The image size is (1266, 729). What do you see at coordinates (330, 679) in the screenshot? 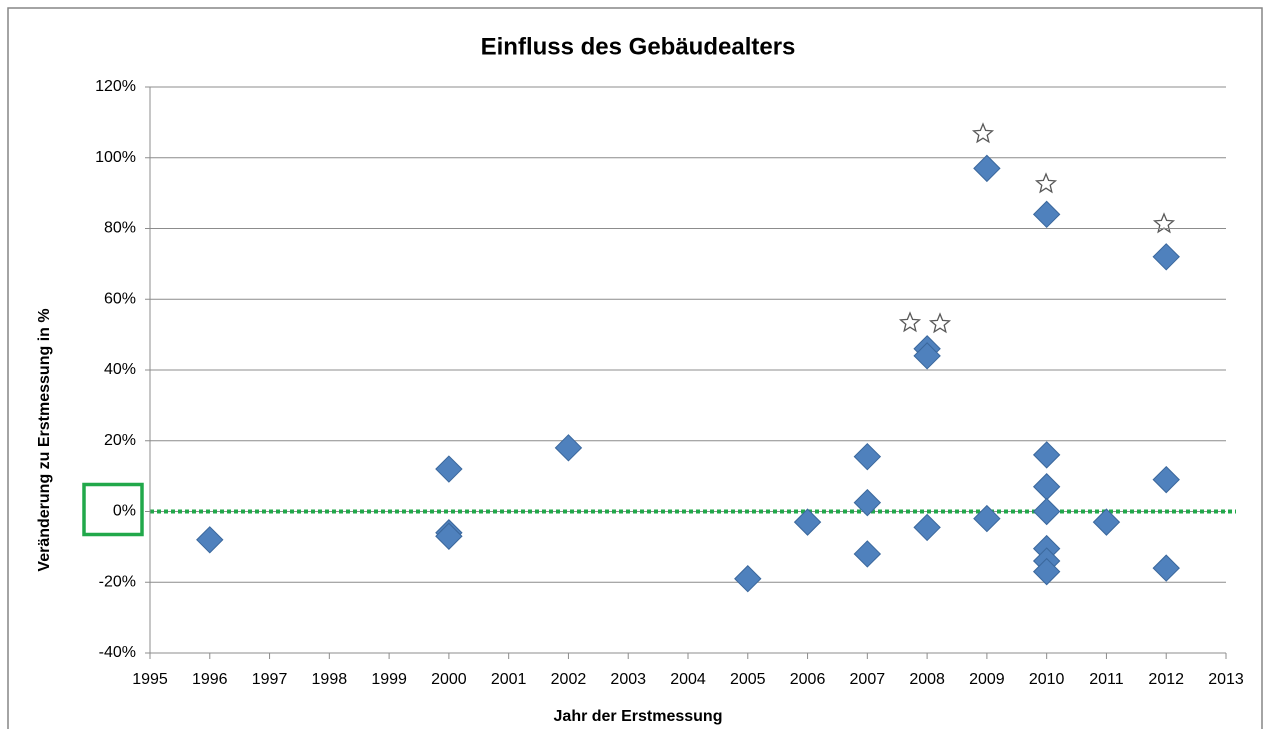
I see `x-tick-label: 1998` at bounding box center [330, 679].